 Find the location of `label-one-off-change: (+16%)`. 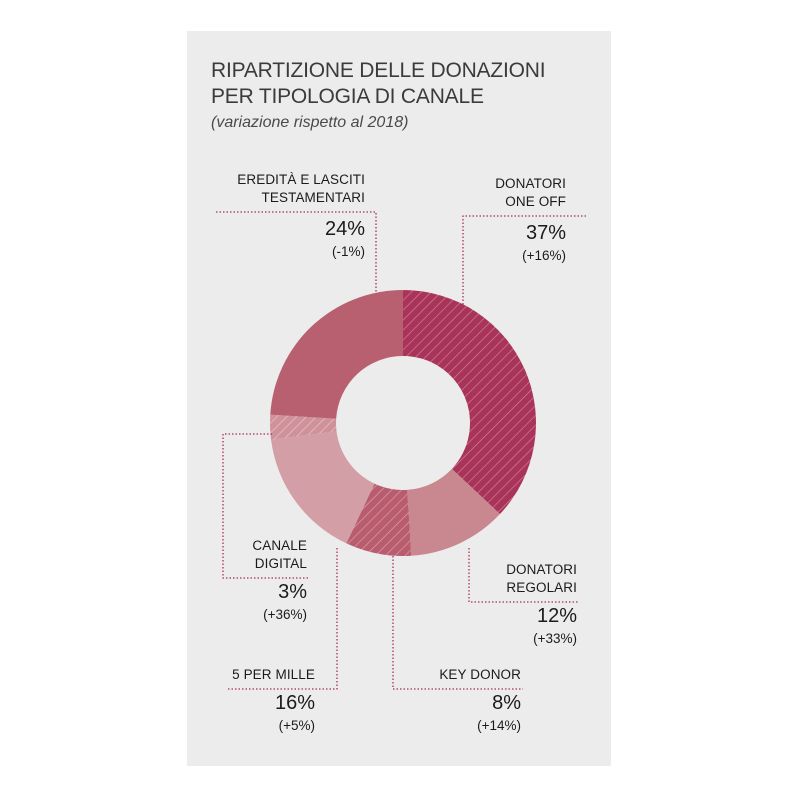

label-one-off-change: (+16%) is located at coordinates (544, 255).